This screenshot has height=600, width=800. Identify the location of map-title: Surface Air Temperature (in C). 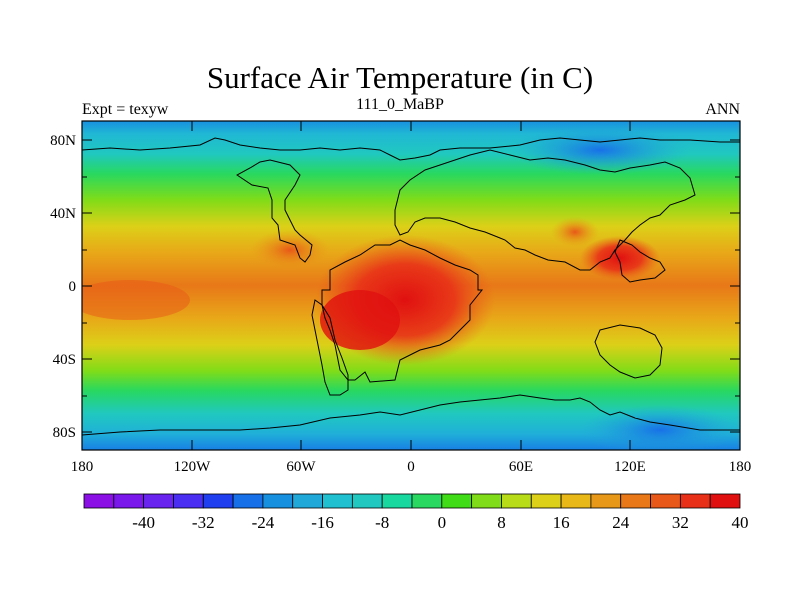
(400, 77).